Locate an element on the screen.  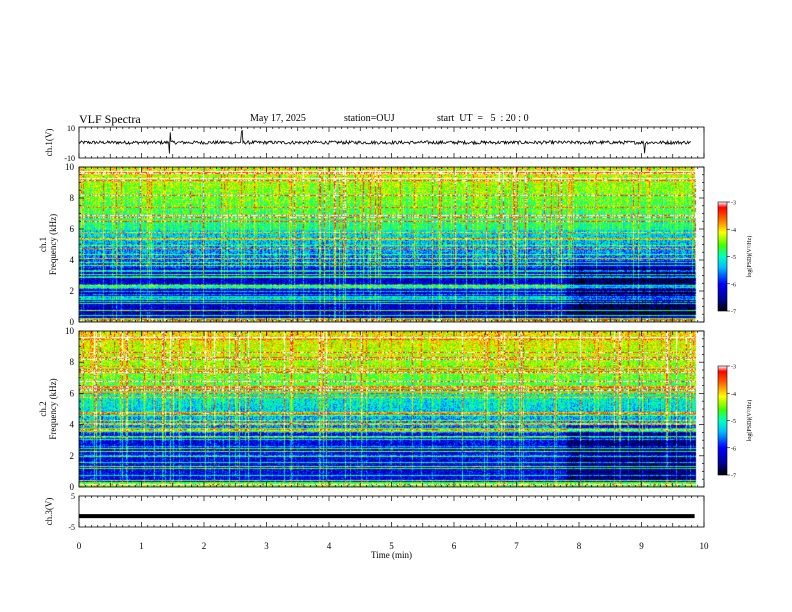
time-tick-label: 6 is located at coordinates (454, 546).